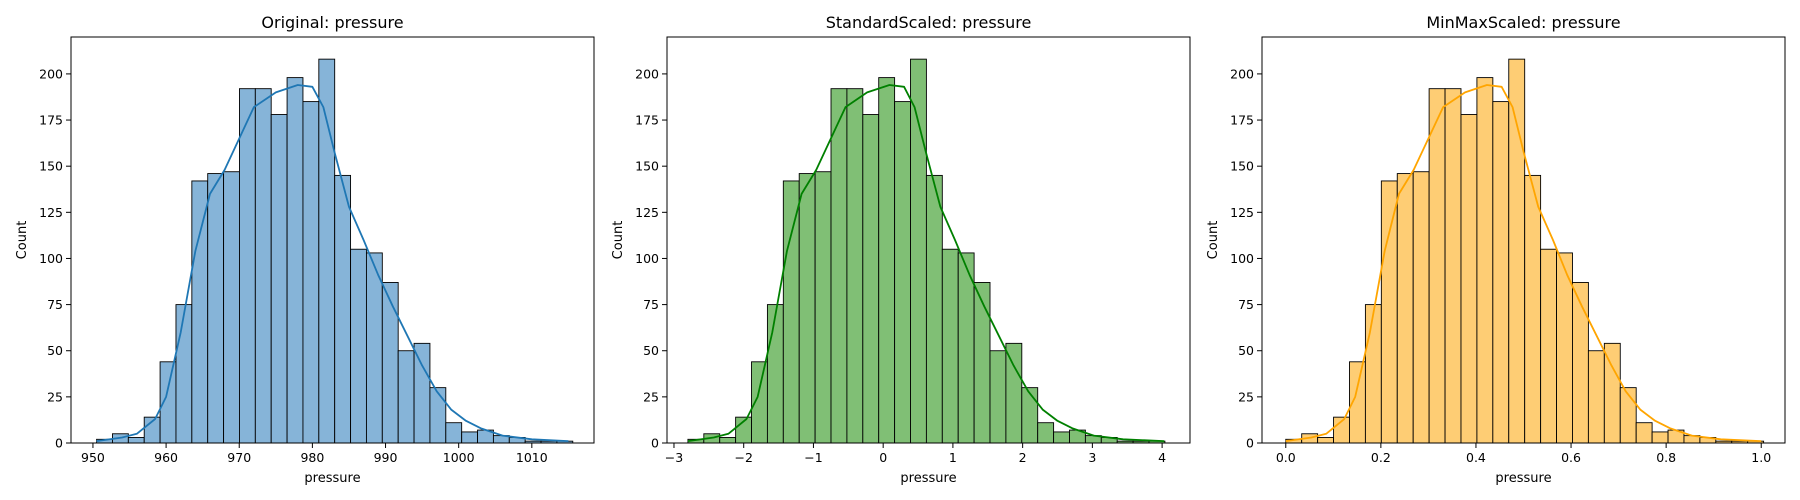 This screenshot has width=1800, height=500. Describe the element at coordinates (743, 457) in the screenshot. I see `x-tick-label: −2` at that location.